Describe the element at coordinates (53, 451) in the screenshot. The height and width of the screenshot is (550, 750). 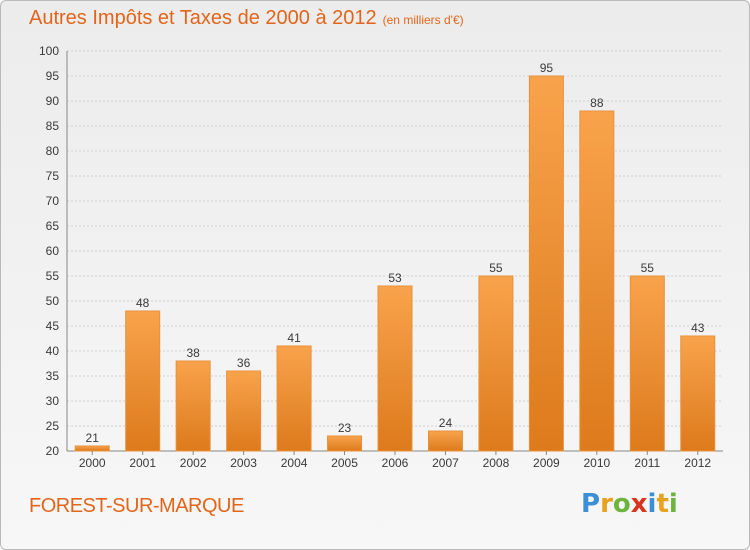
I see `y-tick-label: 20` at that location.